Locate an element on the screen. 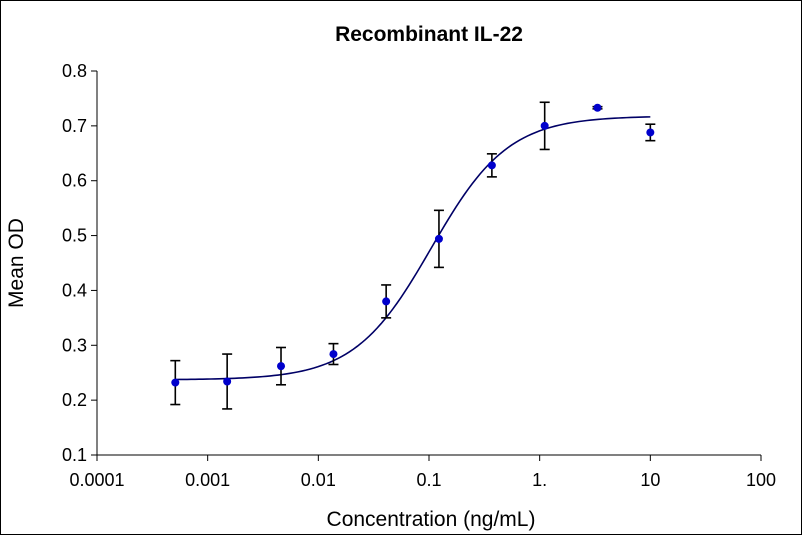  y-tick-label: 0.1 is located at coordinates (74, 455).